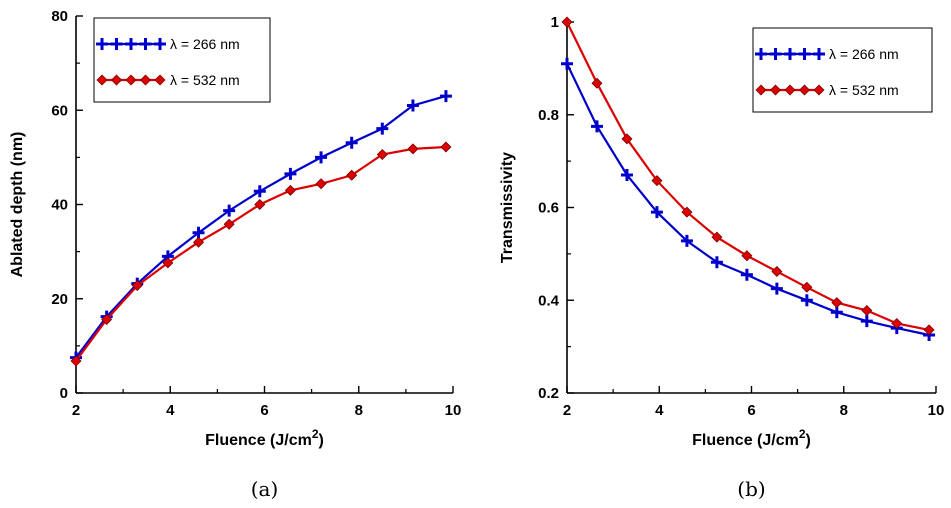 The height and width of the screenshot is (508, 951). What do you see at coordinates (59, 299) in the screenshot?
I see `y-tick-label: 20` at bounding box center [59, 299].